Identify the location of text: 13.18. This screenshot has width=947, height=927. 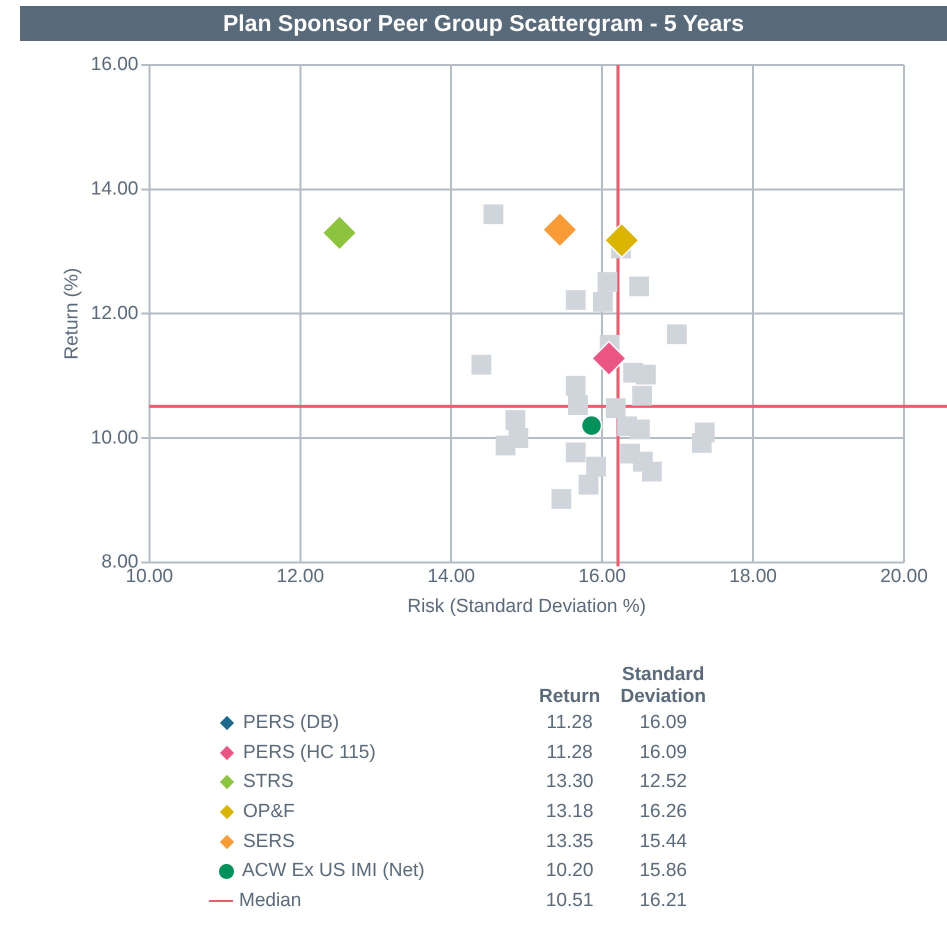
(569, 812).